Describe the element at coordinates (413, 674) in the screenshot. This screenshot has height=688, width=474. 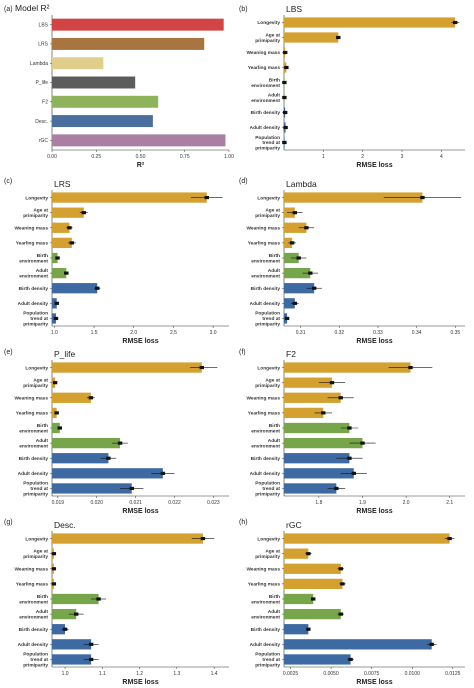
I see `x-tick-label: 0.0100` at that location.